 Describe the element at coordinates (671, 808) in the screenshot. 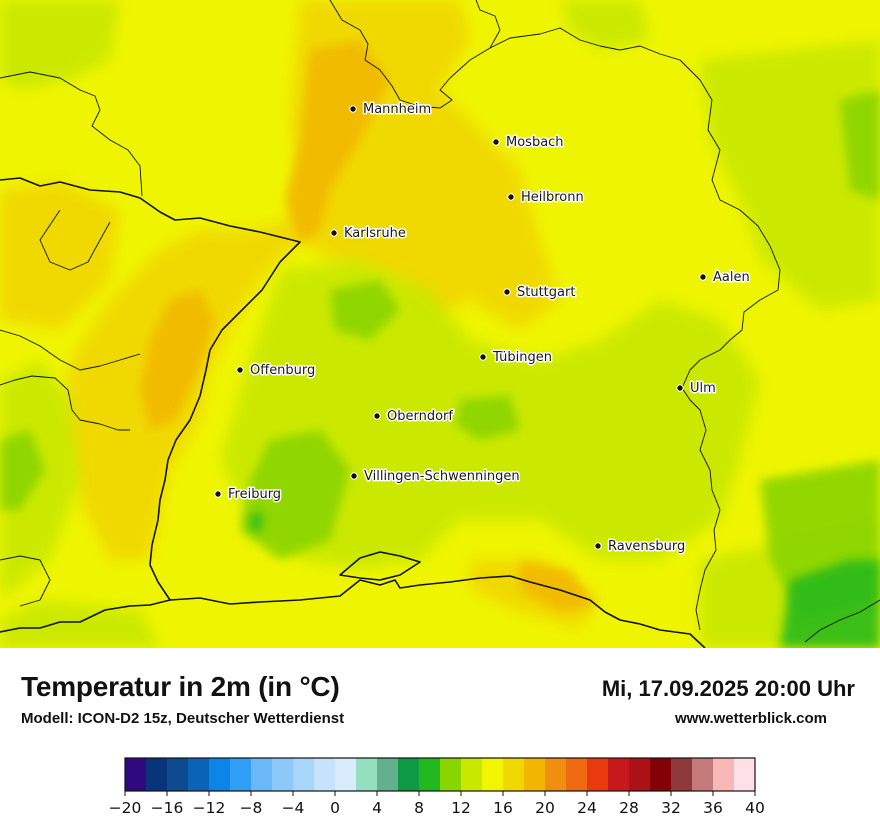

I see `legend-tick-label: 32` at that location.